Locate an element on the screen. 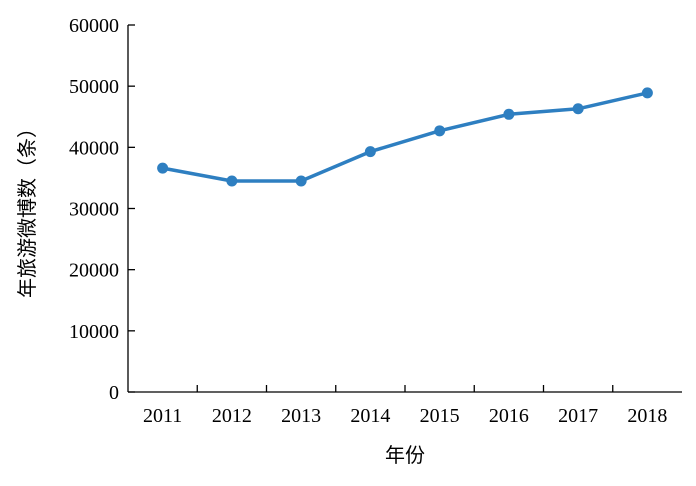 The width and height of the screenshot is (696, 486). y-tick-label: 50000 is located at coordinates (94, 87).